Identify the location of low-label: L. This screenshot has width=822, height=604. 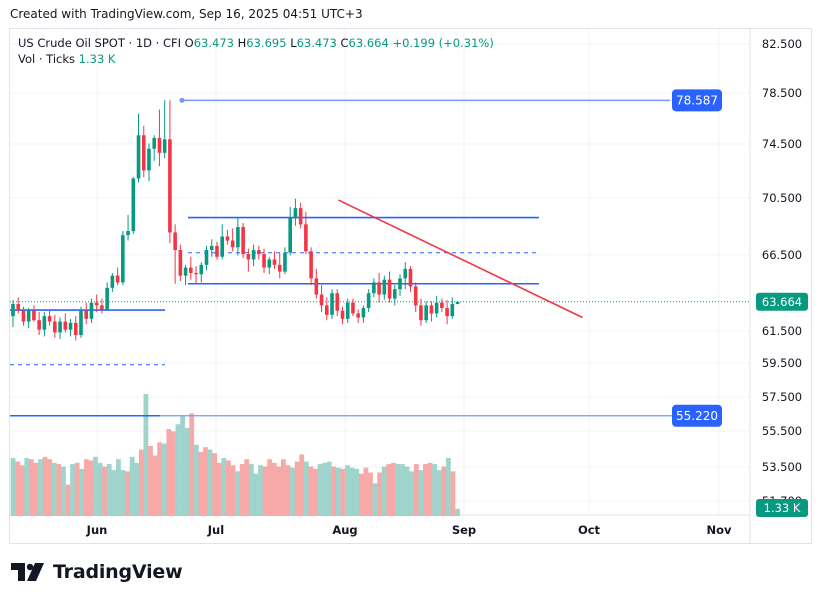
(293, 43).